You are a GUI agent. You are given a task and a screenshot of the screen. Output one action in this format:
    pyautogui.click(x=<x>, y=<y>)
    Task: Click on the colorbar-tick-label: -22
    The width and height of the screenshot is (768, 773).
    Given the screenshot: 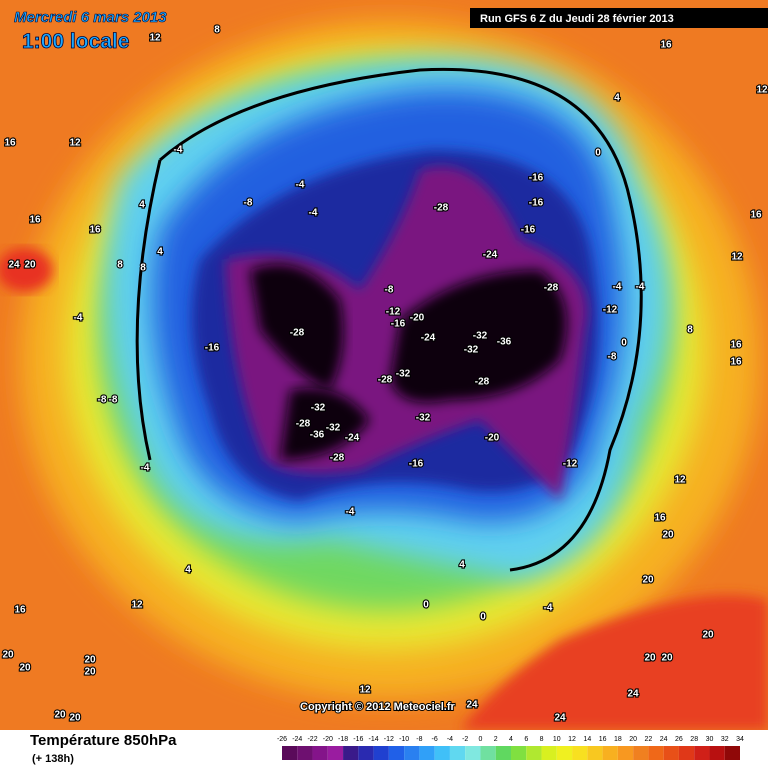 What is the action you would take?
    pyautogui.click(x=312, y=739)
    